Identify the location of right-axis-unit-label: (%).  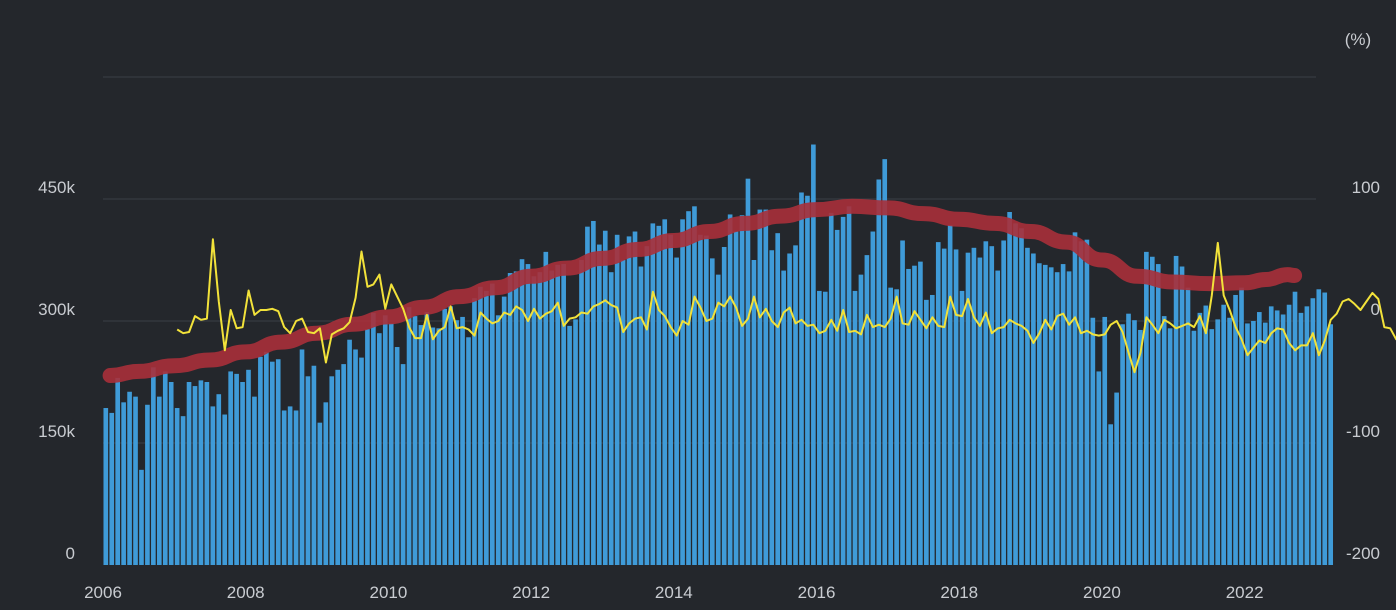
(1358, 39).